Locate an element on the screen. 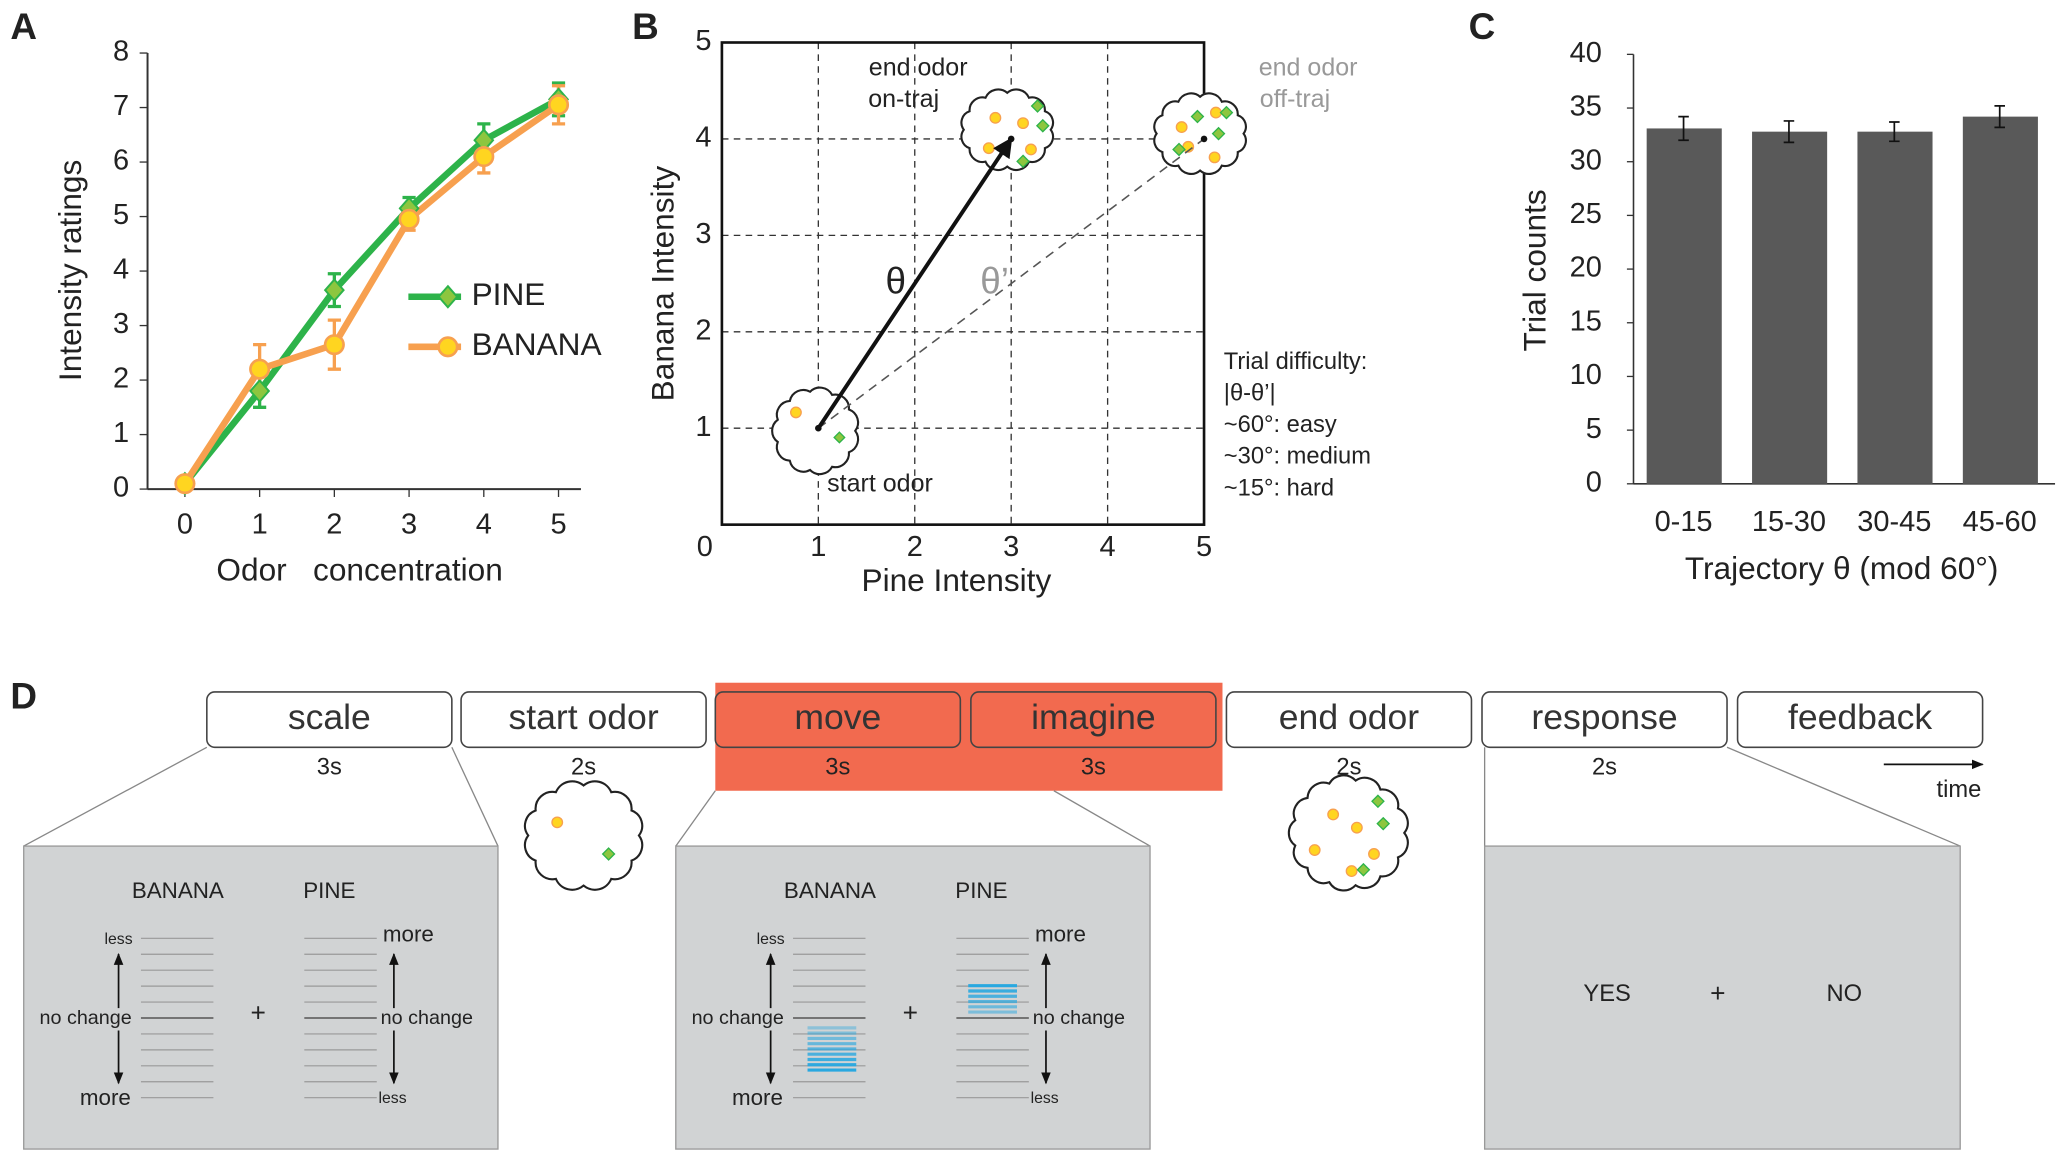 The height and width of the screenshot is (1156, 2059). y-tick-label: 25 is located at coordinates (1586, 214).